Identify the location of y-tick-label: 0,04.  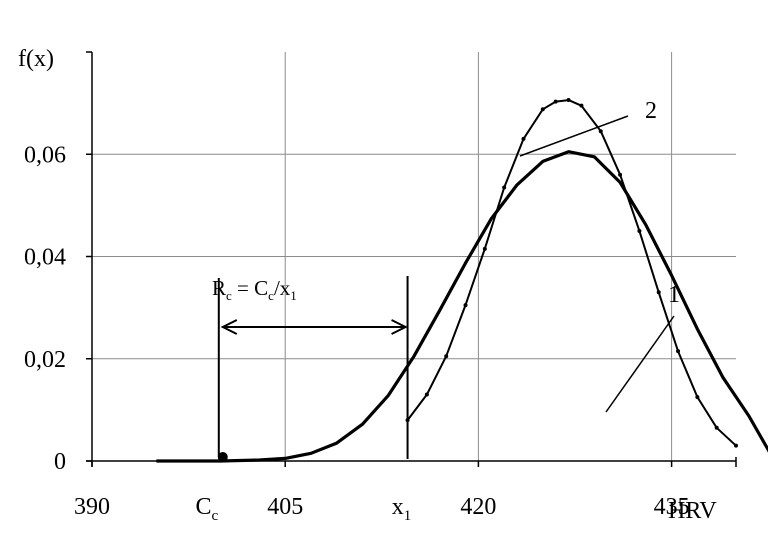
(45, 258).